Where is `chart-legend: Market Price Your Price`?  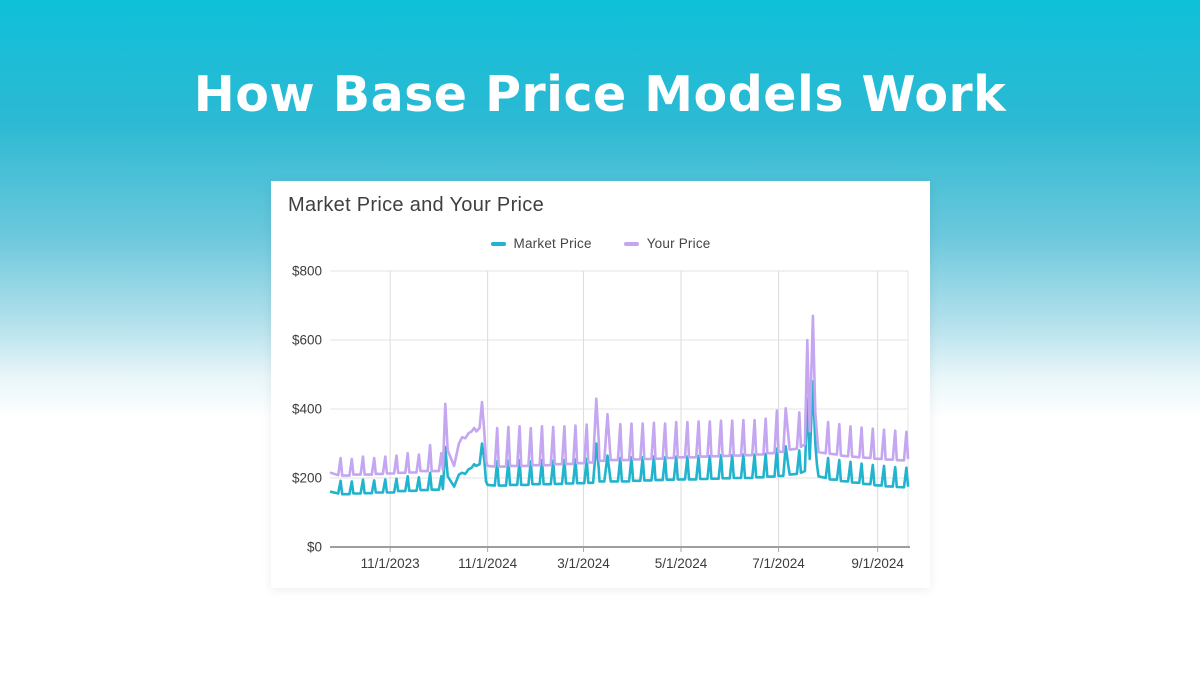 chart-legend: Market Price Your Price is located at coordinates (600, 243).